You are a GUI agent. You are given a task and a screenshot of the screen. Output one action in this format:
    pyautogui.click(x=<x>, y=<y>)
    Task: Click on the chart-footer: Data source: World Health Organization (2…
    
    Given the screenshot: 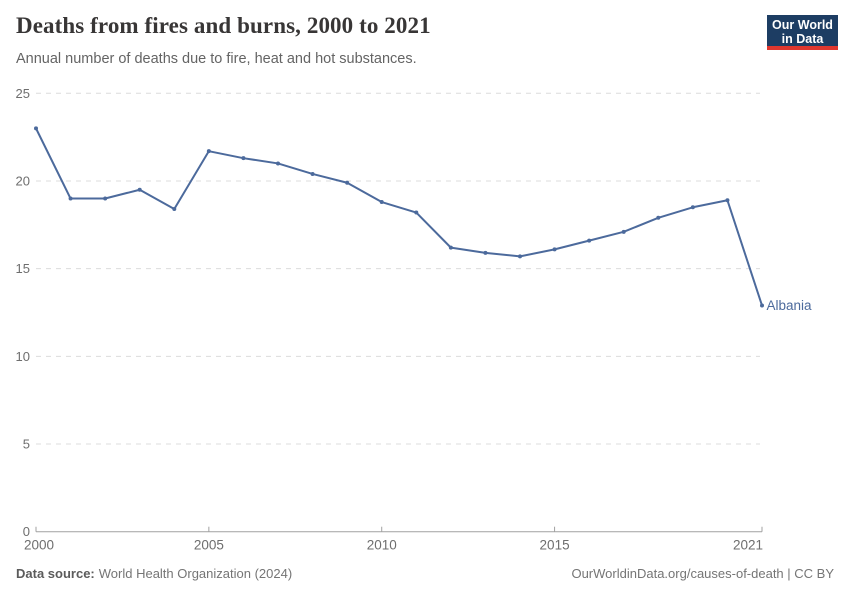 What is the action you would take?
    pyautogui.click(x=425, y=573)
    